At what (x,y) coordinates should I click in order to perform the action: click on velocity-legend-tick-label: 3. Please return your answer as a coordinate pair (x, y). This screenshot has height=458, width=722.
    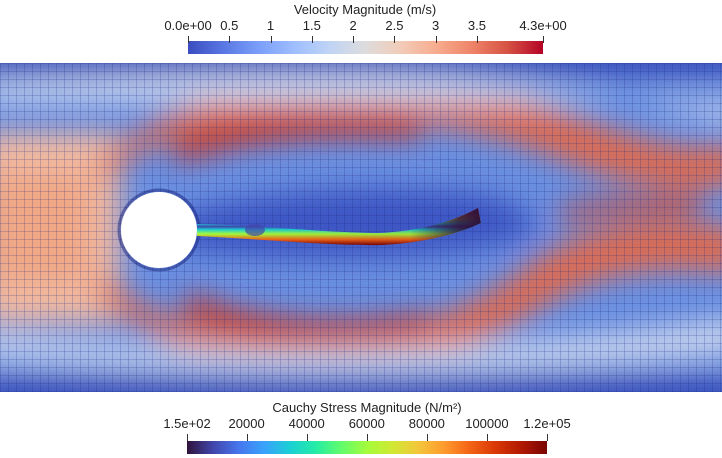
    Looking at the image, I should click on (436, 25).